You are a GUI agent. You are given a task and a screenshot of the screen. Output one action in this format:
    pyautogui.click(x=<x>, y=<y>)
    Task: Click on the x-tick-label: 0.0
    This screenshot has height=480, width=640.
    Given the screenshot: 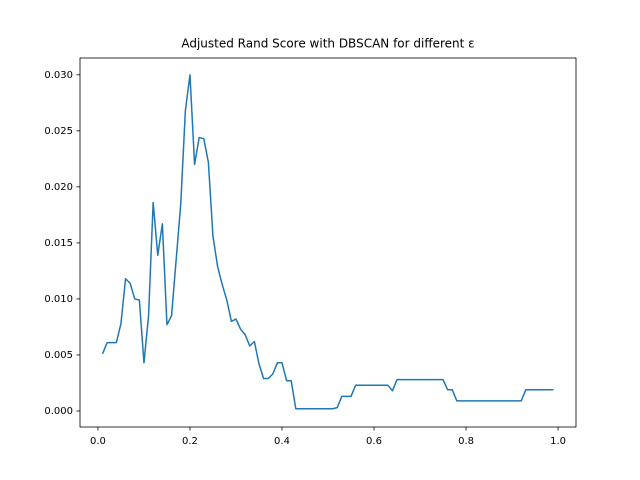 What is the action you would take?
    pyautogui.click(x=98, y=441)
    